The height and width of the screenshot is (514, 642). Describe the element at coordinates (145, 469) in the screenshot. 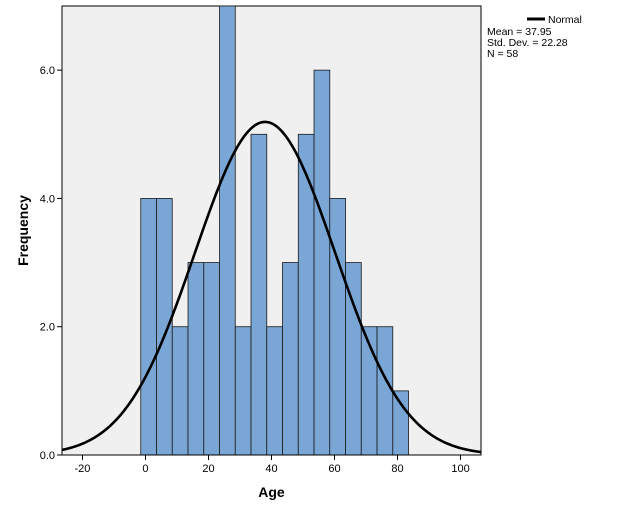

I see `x-tick-label: 0` at that location.